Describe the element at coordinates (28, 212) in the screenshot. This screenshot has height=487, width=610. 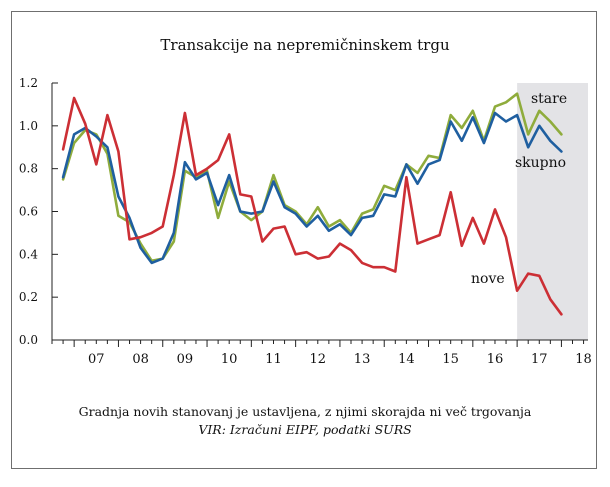
I see `y-tick-label: 0.6` at that location.